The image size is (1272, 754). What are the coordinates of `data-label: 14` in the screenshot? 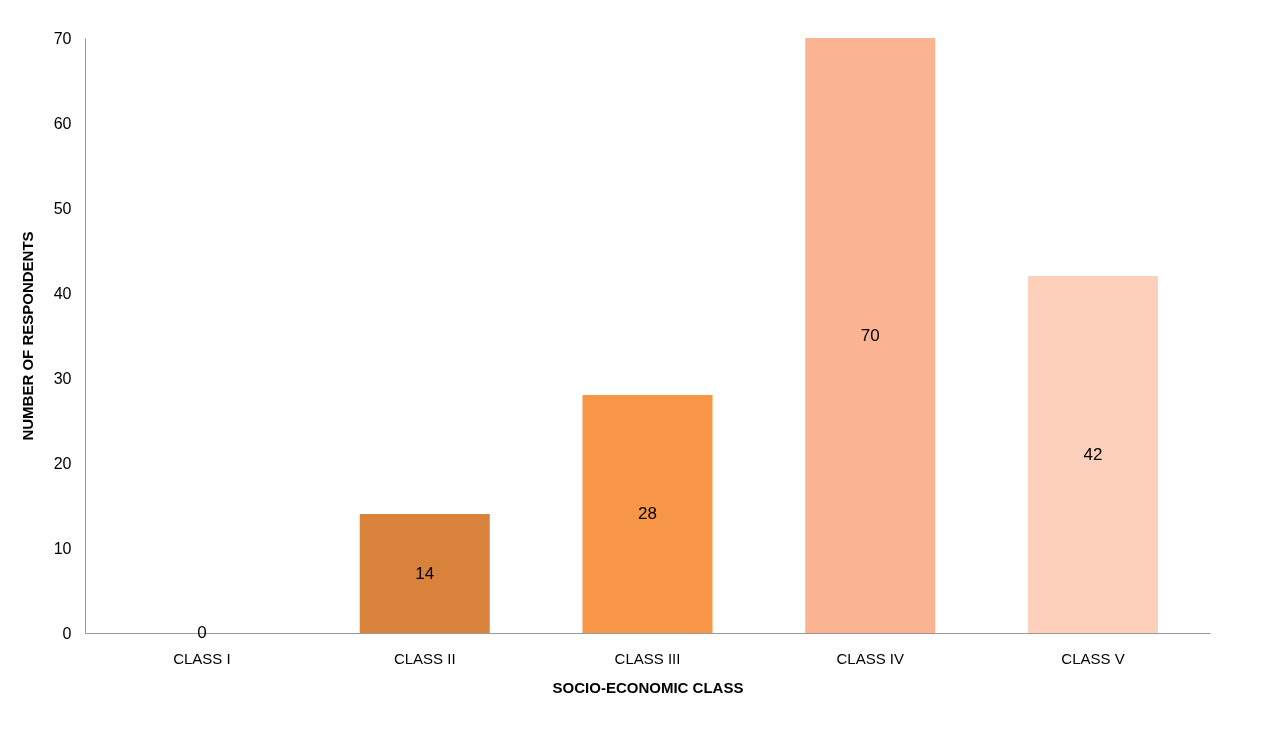 It's located at (425, 573).